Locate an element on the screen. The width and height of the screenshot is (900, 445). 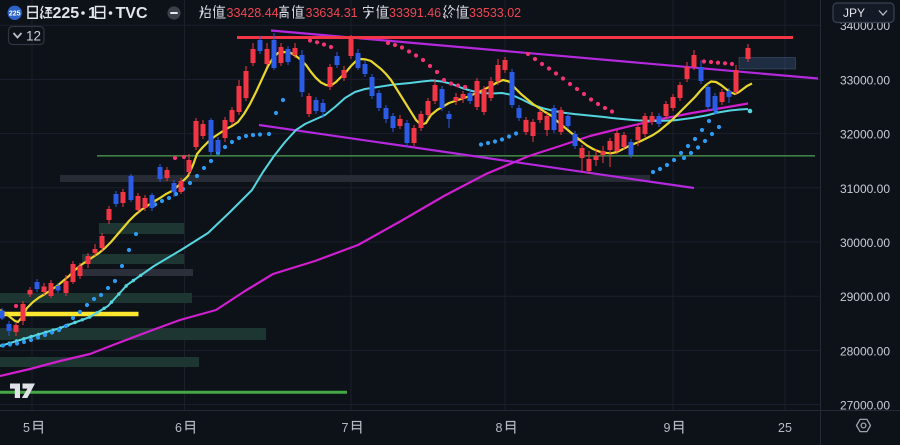
svg-text: 33000.00 is located at coordinates (865, 80).